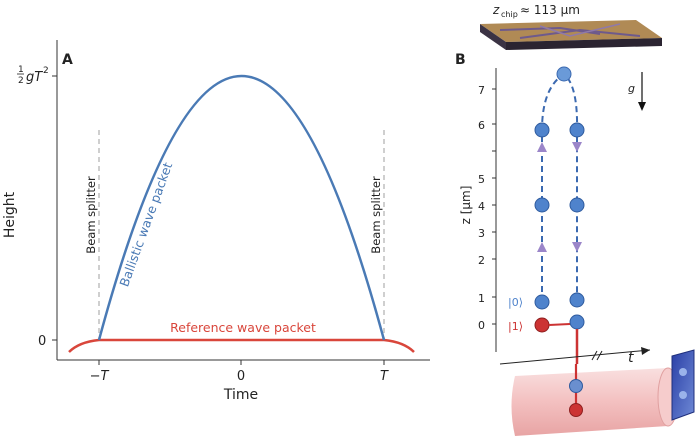 This screenshot has width=700, height=441. I want to click on svg-text: gT, so click(34, 77).